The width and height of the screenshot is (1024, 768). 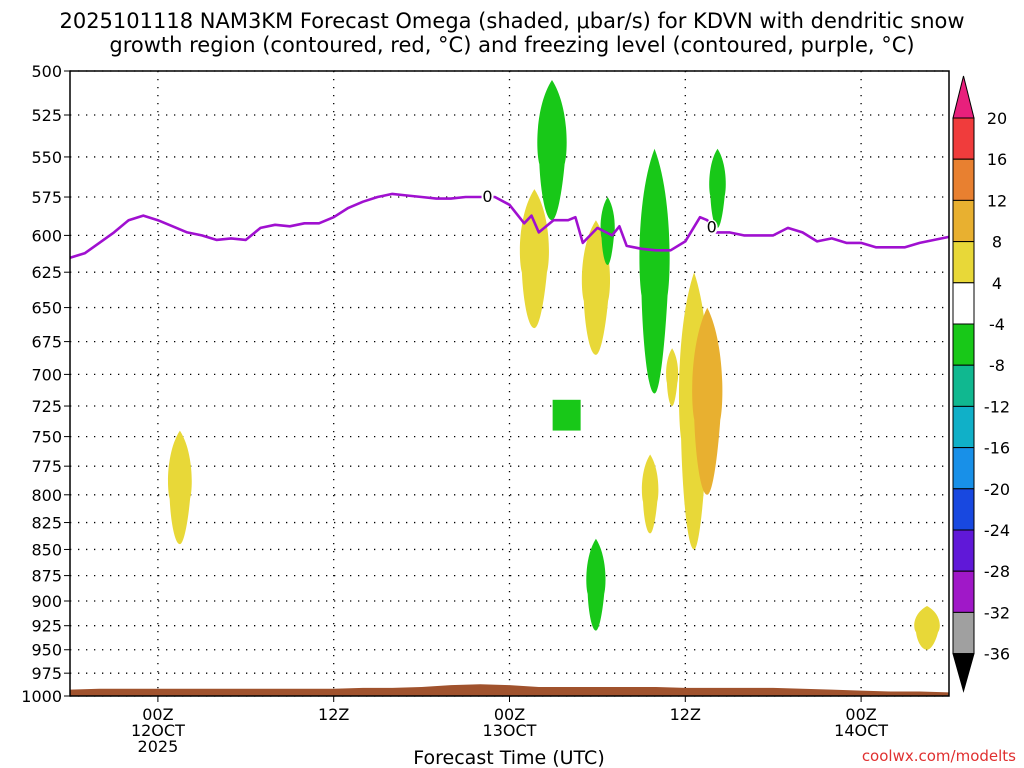 I want to click on colorbar-bottom-triangle, so click(x=963, y=673).